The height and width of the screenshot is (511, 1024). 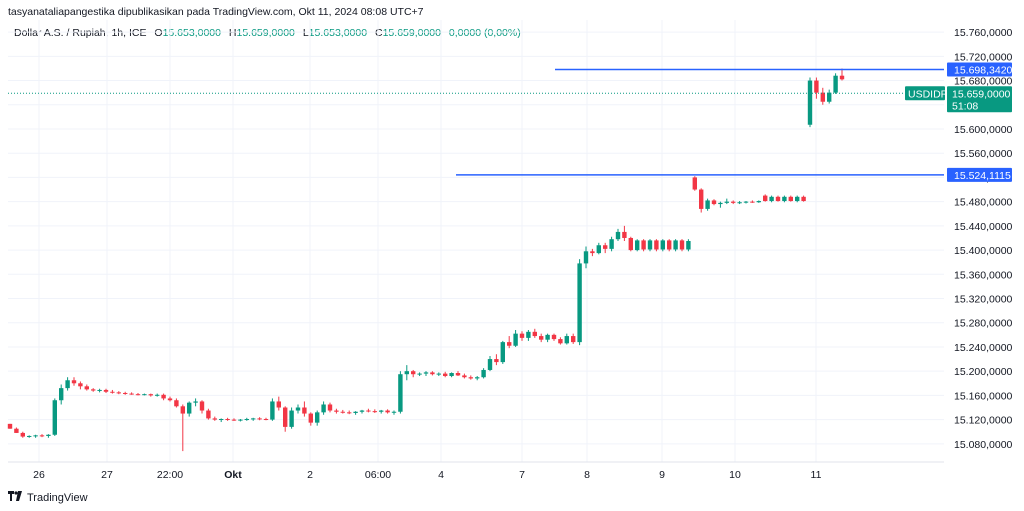 What do you see at coordinates (981, 94) in the screenshot?
I see `last-price-label: 15.659,0000` at bounding box center [981, 94].